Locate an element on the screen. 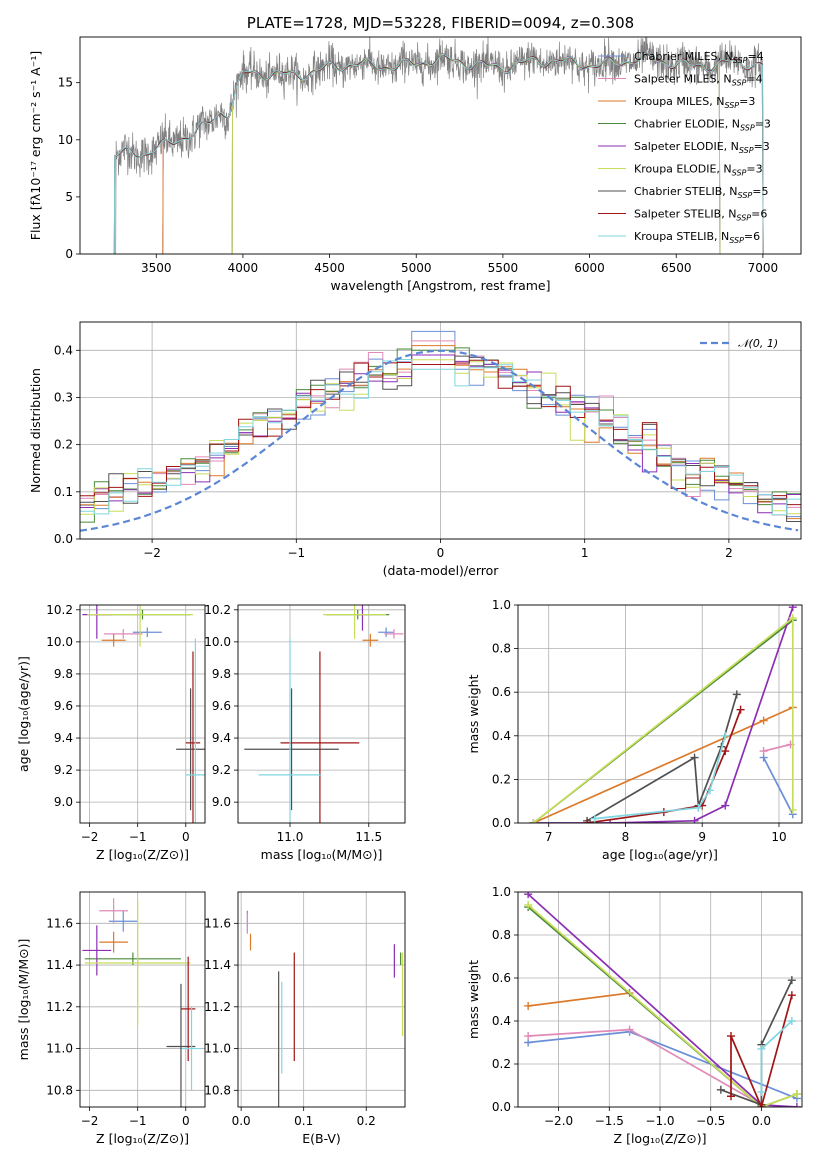 The width and height of the screenshot is (819, 1170). x-tick-label: 4000 is located at coordinates (243, 268).